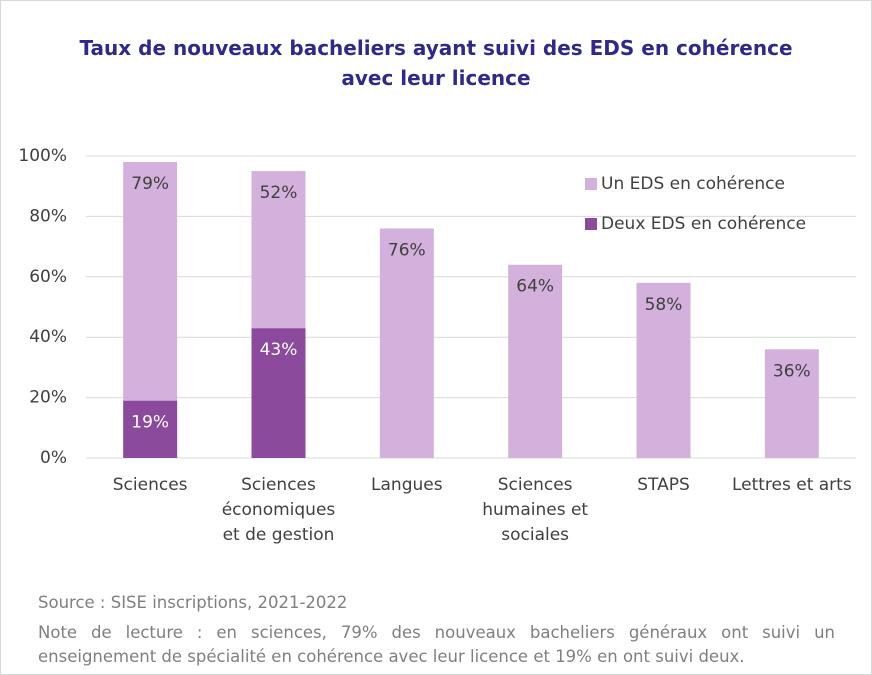  What do you see at coordinates (193, 602) in the screenshot?
I see `source: Source : SISE inscriptions, 2021-2022` at bounding box center [193, 602].